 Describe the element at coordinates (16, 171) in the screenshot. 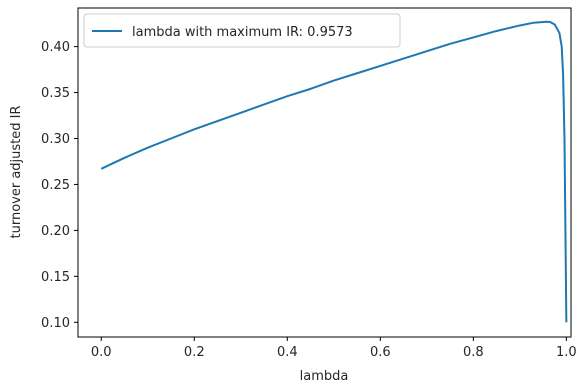

I see `y-axis-label: turnover adjusted IR` at that location.